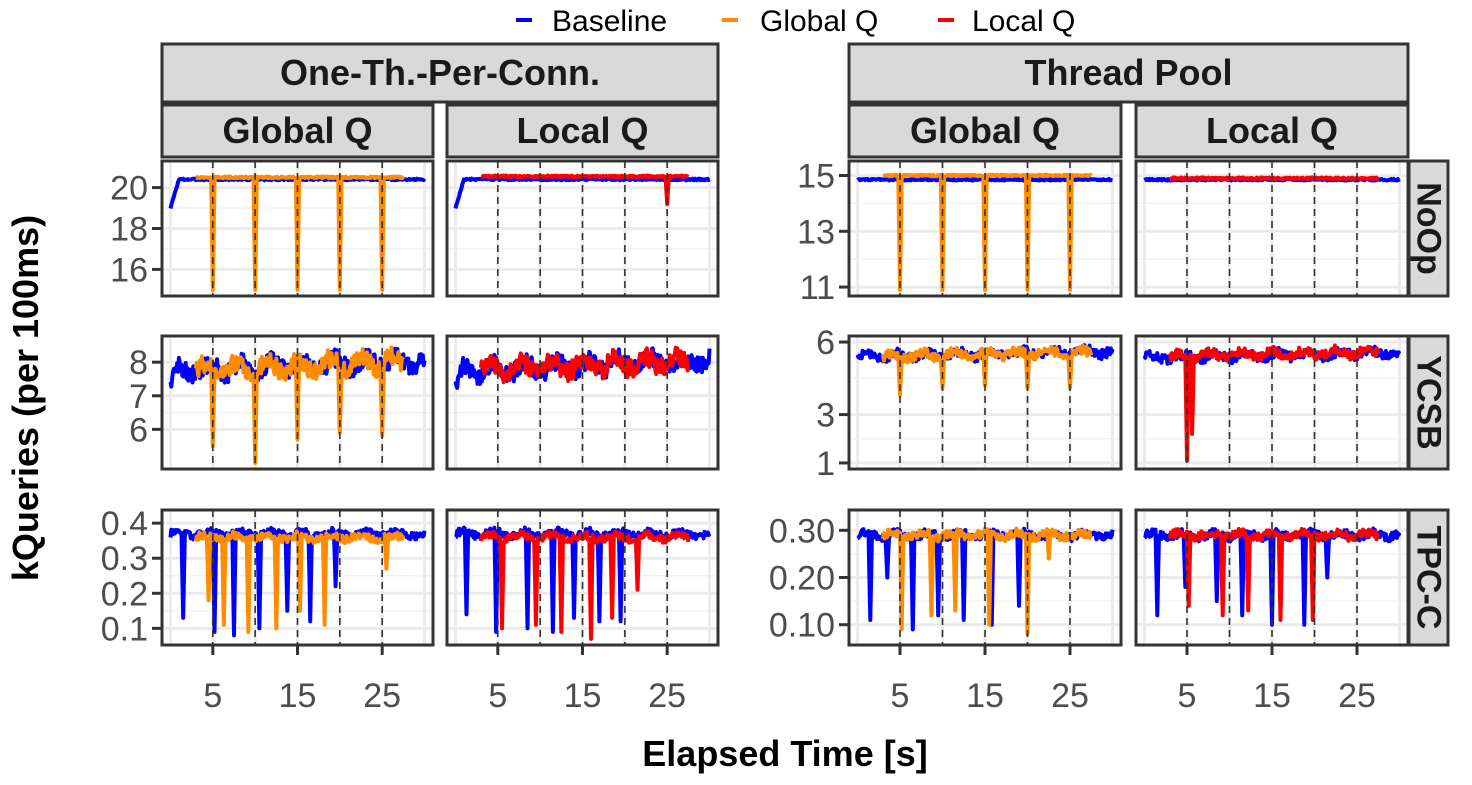  What do you see at coordinates (124, 559) in the screenshot?
I see `y-tick-label: 0.3` at bounding box center [124, 559].